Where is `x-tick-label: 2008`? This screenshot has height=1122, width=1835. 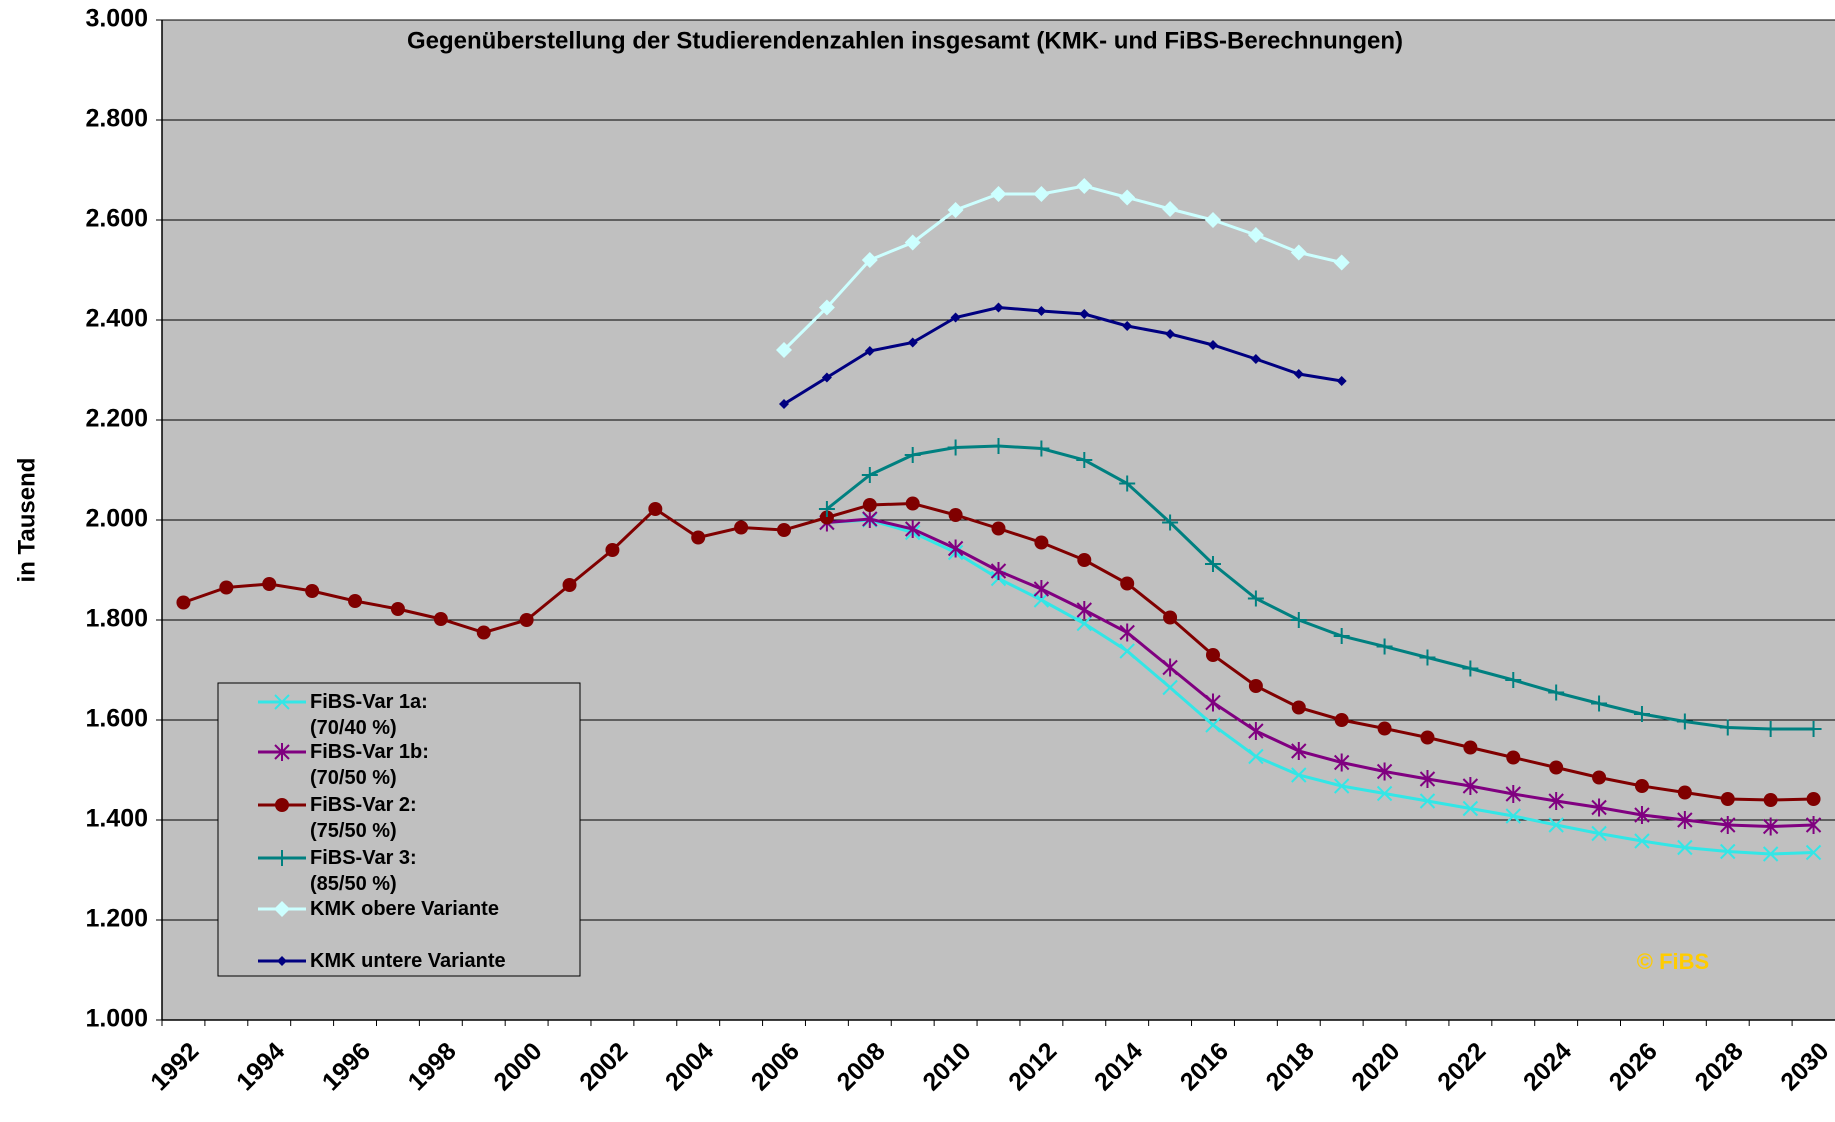 x-tick-label: 2008 is located at coordinates (861, 1066).